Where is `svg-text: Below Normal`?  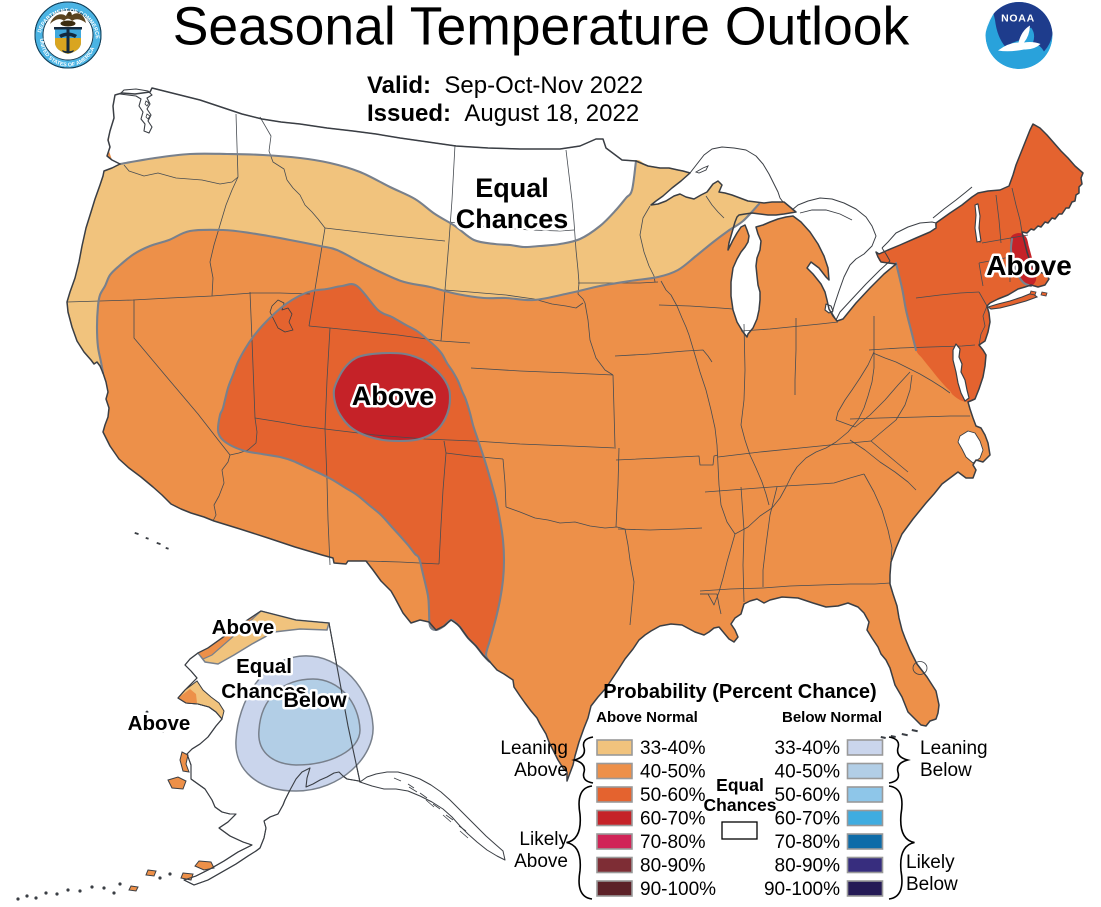
svg-text: Below Normal is located at coordinates (832, 717).